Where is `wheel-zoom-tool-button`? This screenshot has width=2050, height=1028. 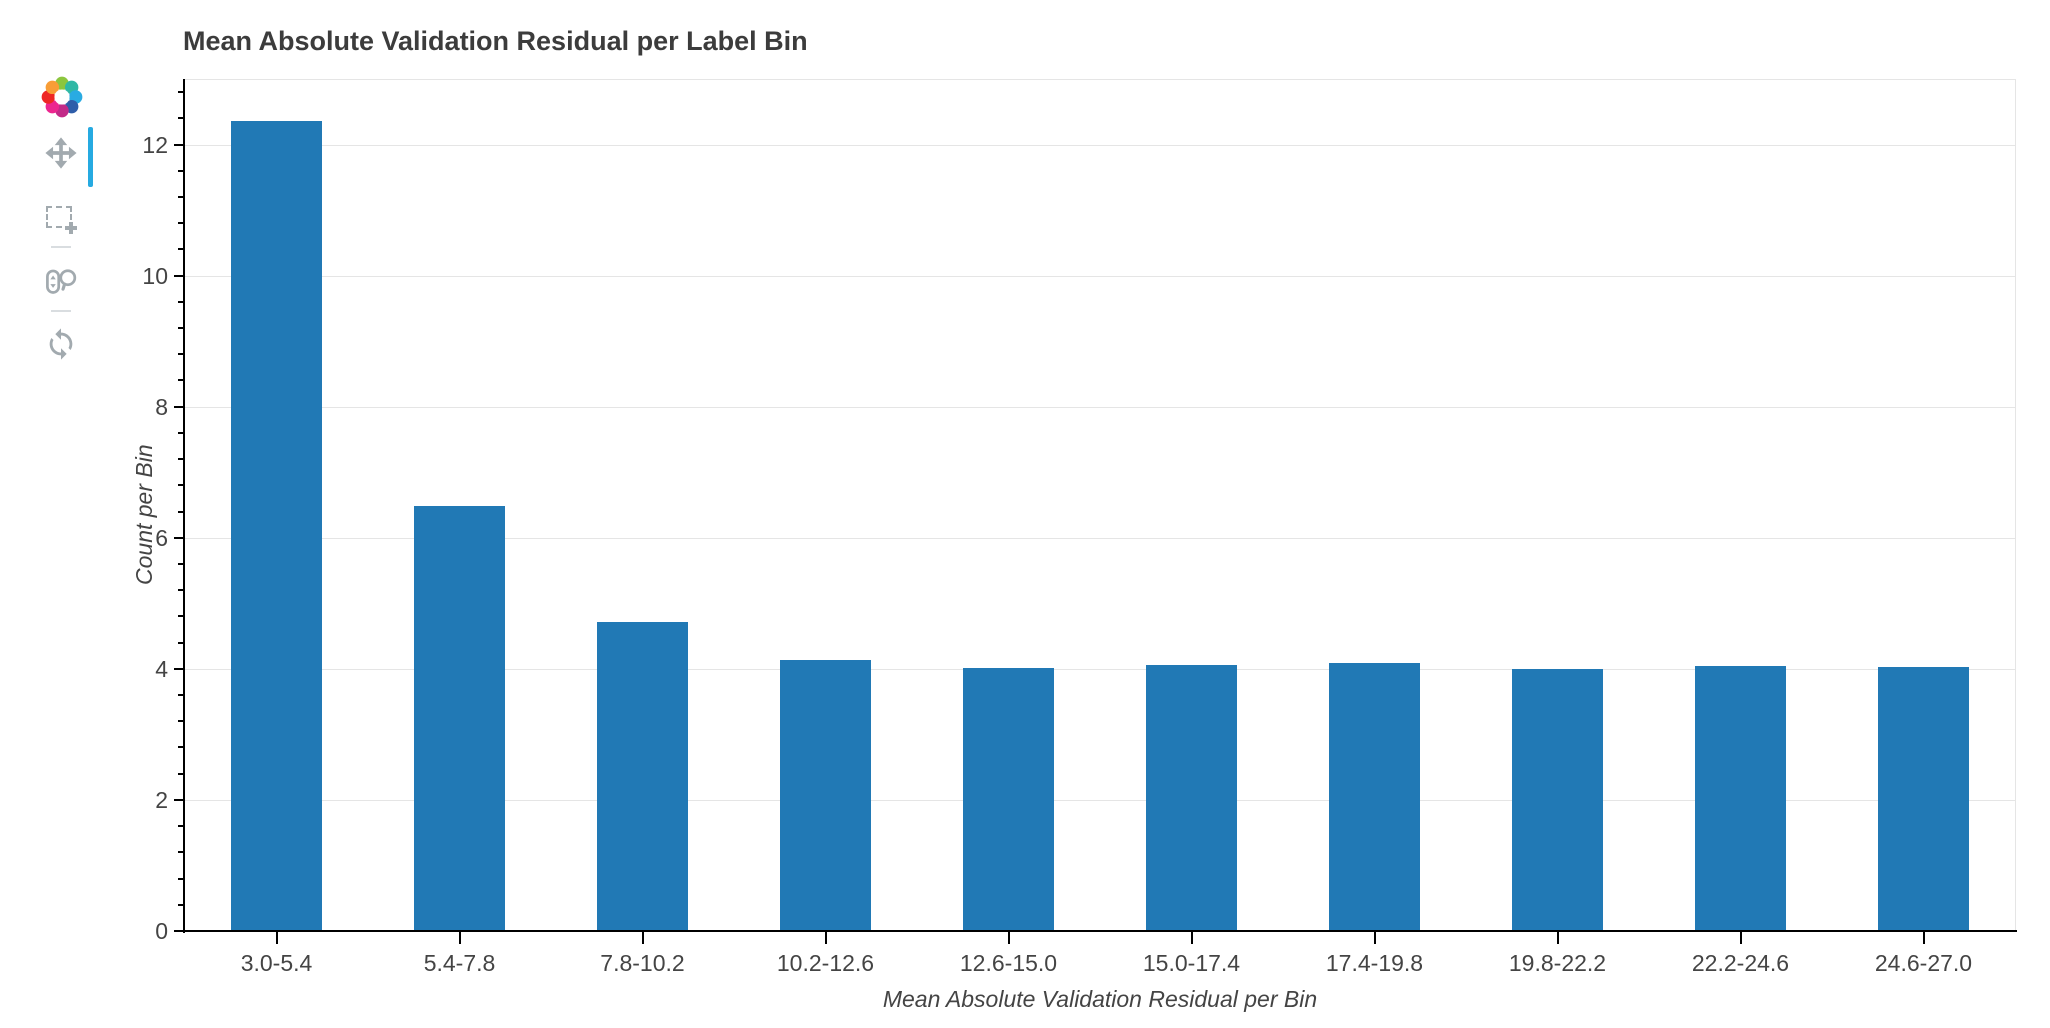 wheel-zoom-tool-button is located at coordinates (61, 280).